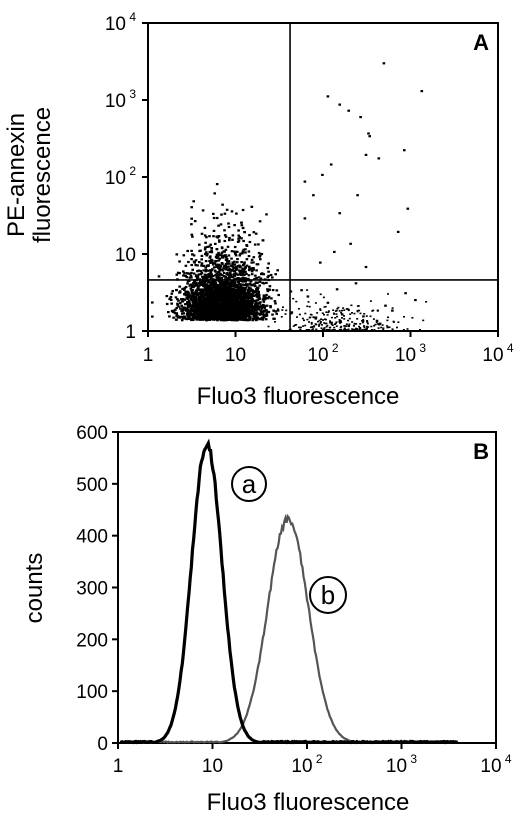 The image size is (520, 822). I want to click on x-tick-label-base: 1, so click(148, 355).